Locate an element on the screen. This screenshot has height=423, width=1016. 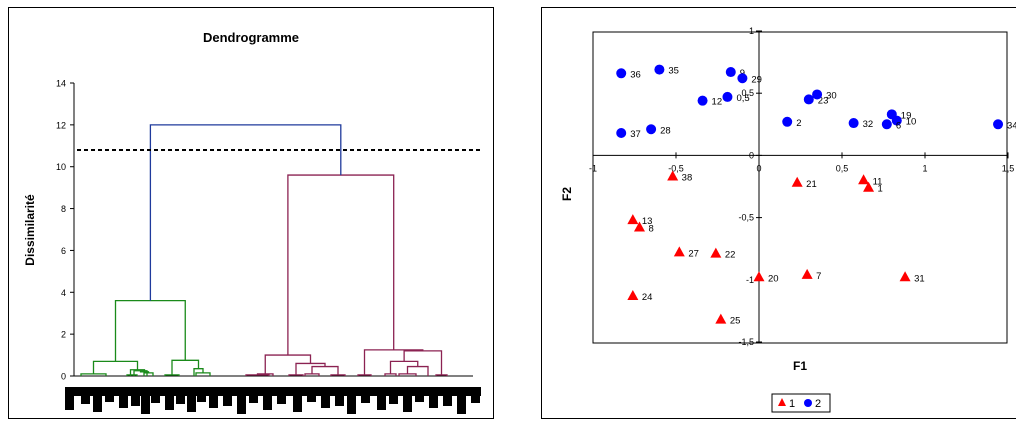
data-point-label: 27 is located at coordinates (693, 253).